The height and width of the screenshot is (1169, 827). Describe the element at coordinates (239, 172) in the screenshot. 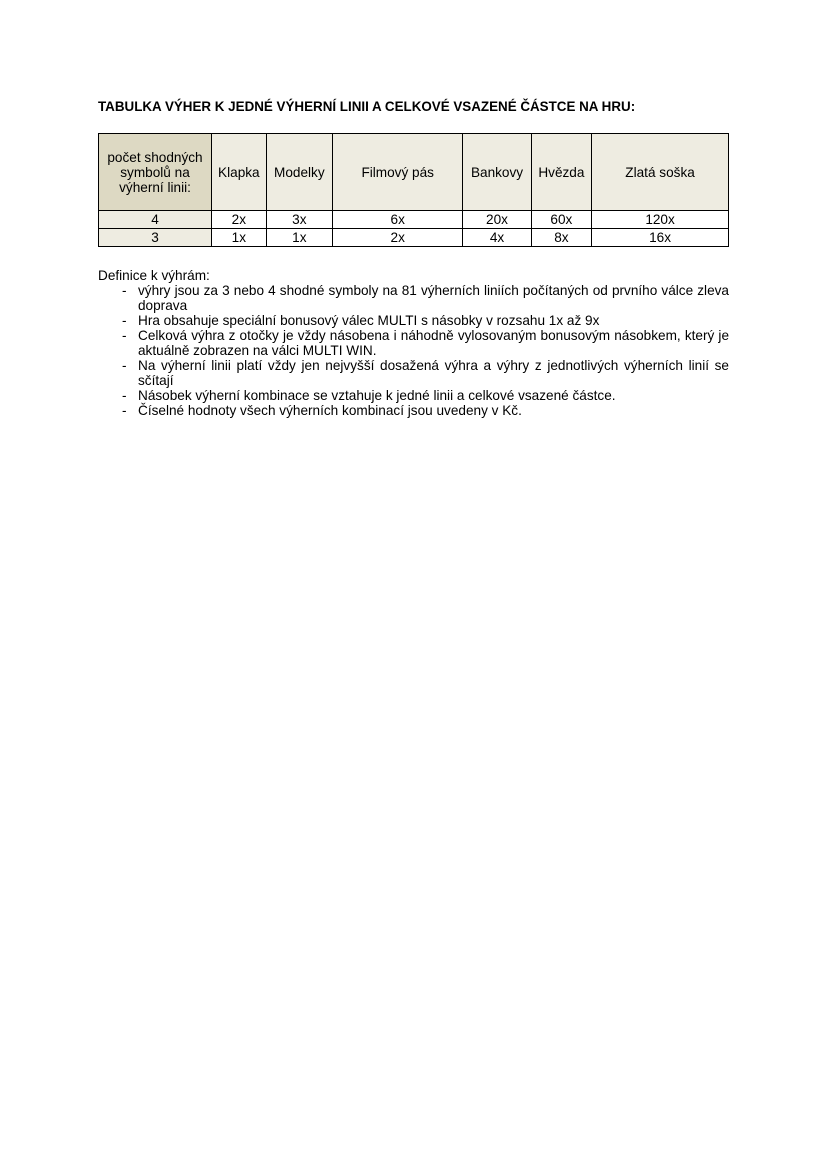

I see `header-cell: Klapka` at that location.